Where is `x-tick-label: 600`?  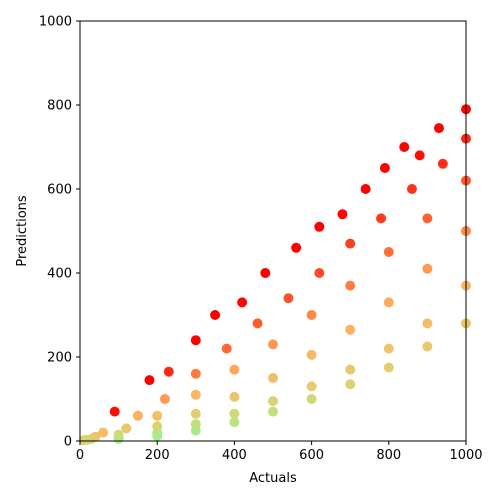 x-tick-label: 600 is located at coordinates (311, 455).